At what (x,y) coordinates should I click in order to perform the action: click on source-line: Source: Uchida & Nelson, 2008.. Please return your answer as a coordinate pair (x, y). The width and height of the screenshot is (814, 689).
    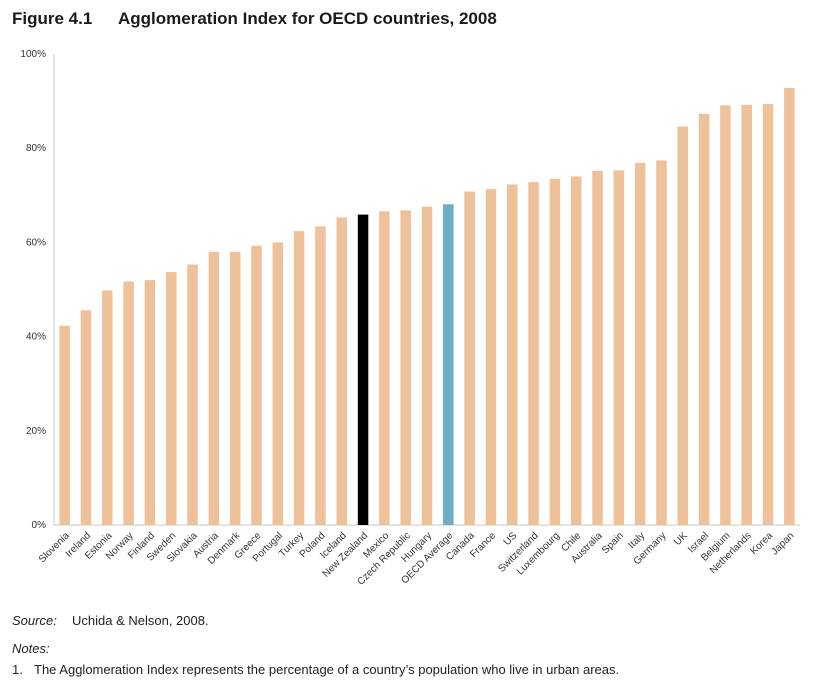
    Looking at the image, I should click on (110, 620).